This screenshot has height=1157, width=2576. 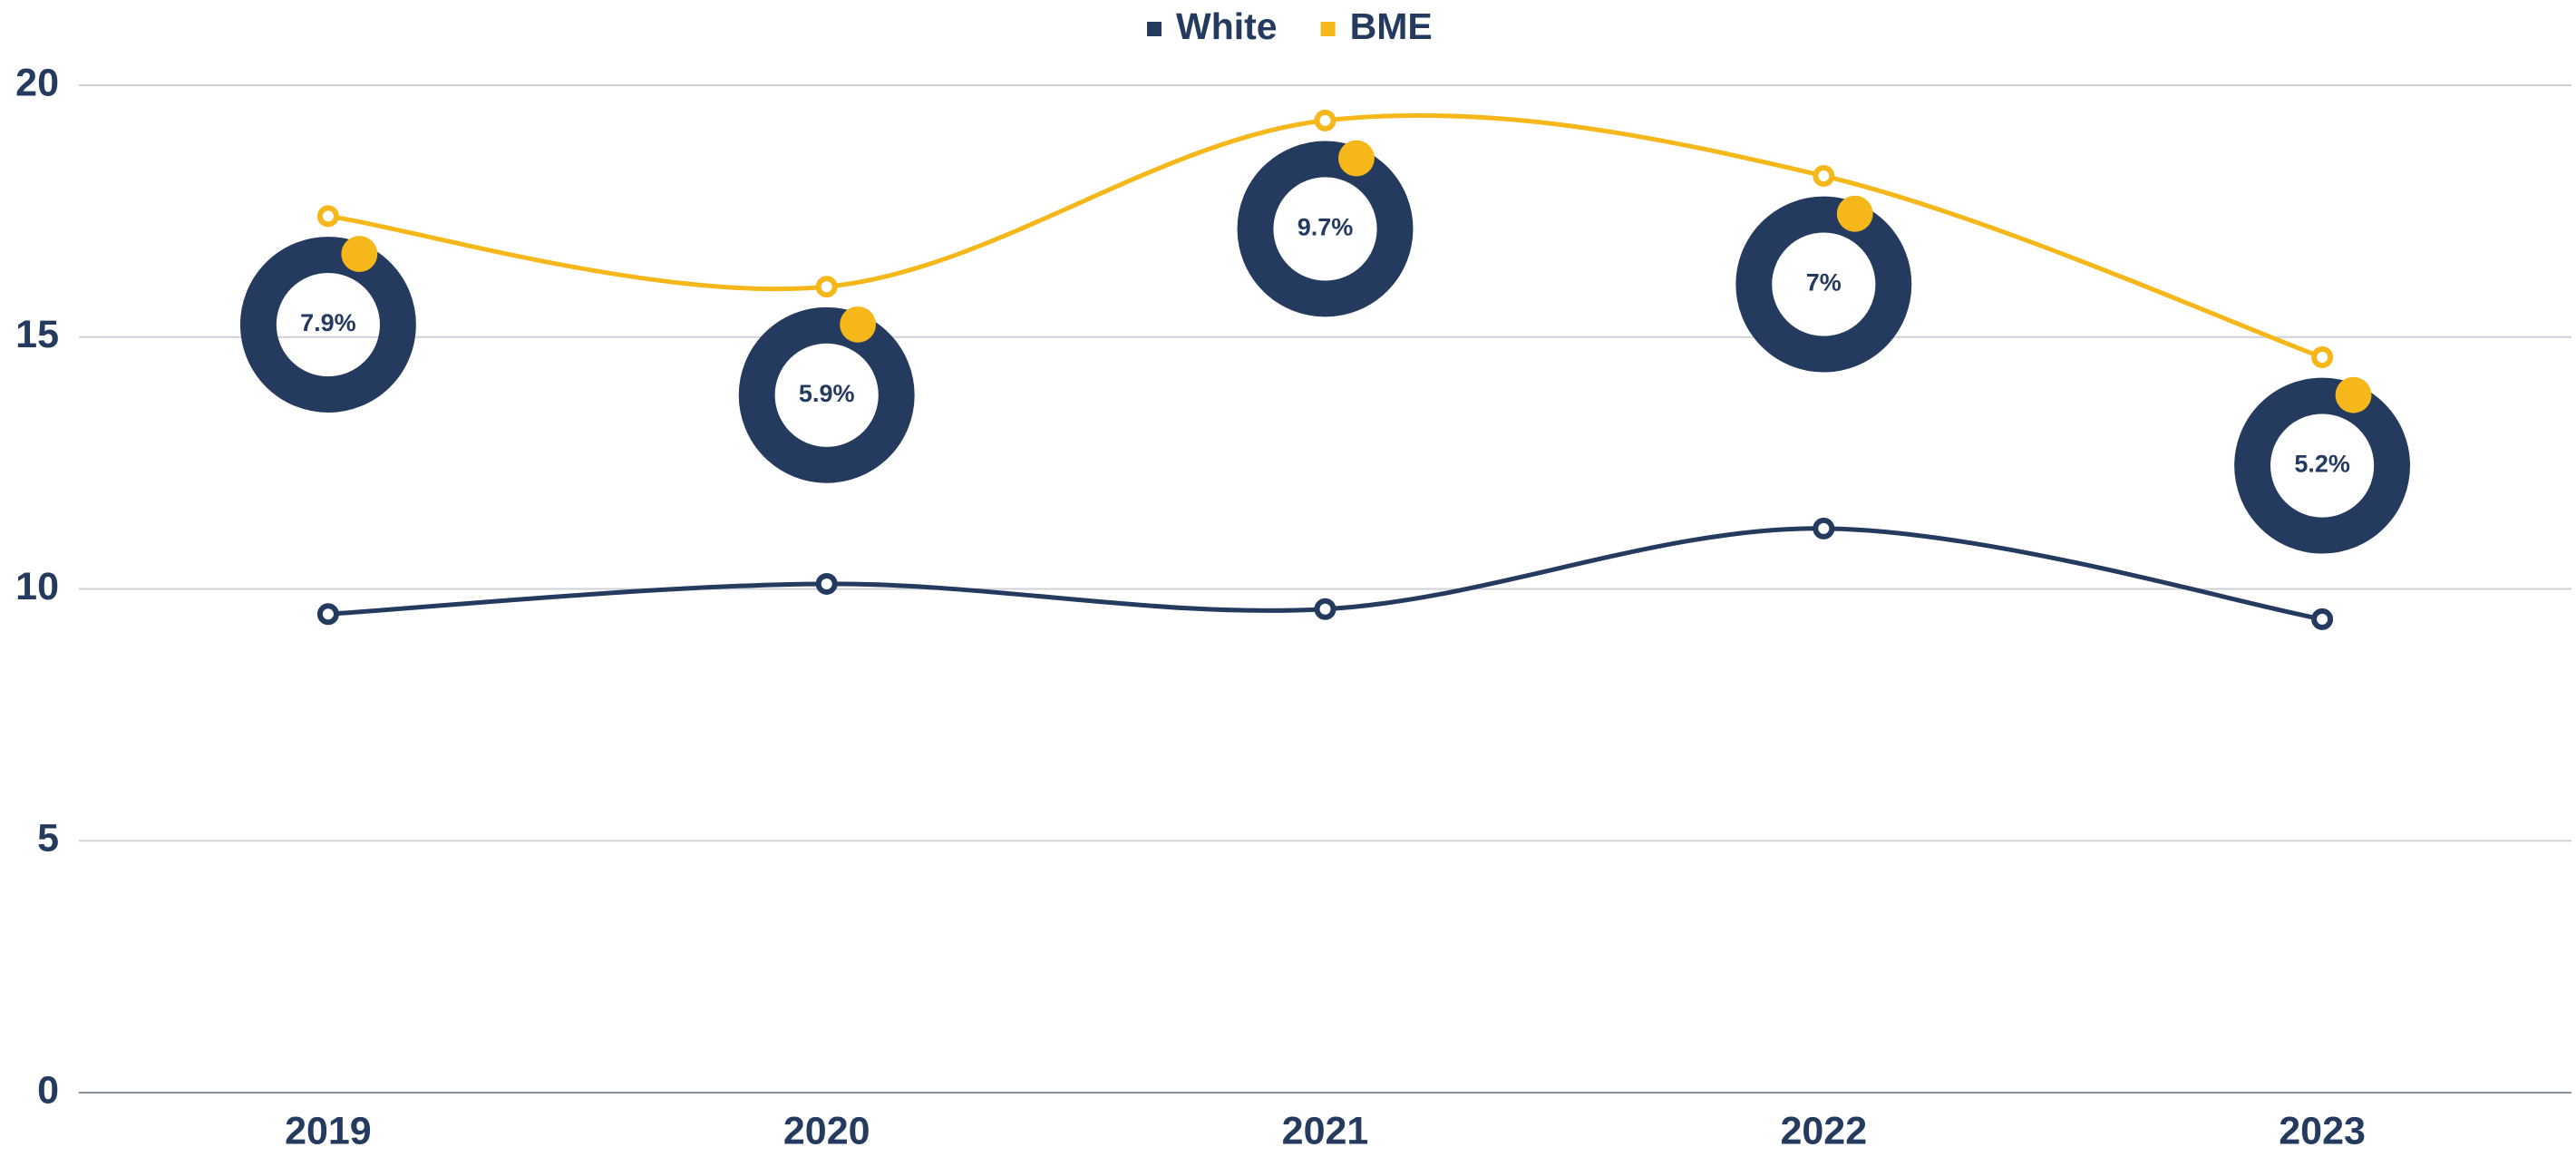 I want to click on y-tick-label: 15, so click(x=37, y=334).